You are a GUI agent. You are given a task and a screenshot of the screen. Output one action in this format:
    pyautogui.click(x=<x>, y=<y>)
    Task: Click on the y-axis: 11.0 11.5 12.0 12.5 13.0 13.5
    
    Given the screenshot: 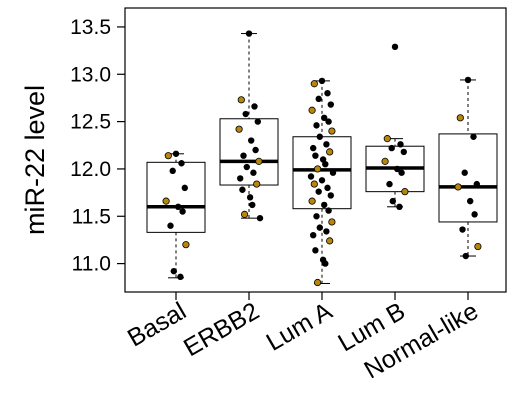 What is the action you would take?
    pyautogui.click(x=97, y=146)
    